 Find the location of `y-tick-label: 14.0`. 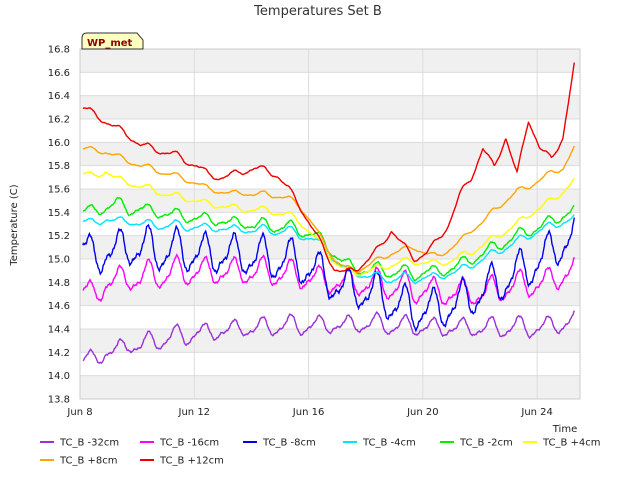

y-tick-label: 14.0 is located at coordinates (59, 376).